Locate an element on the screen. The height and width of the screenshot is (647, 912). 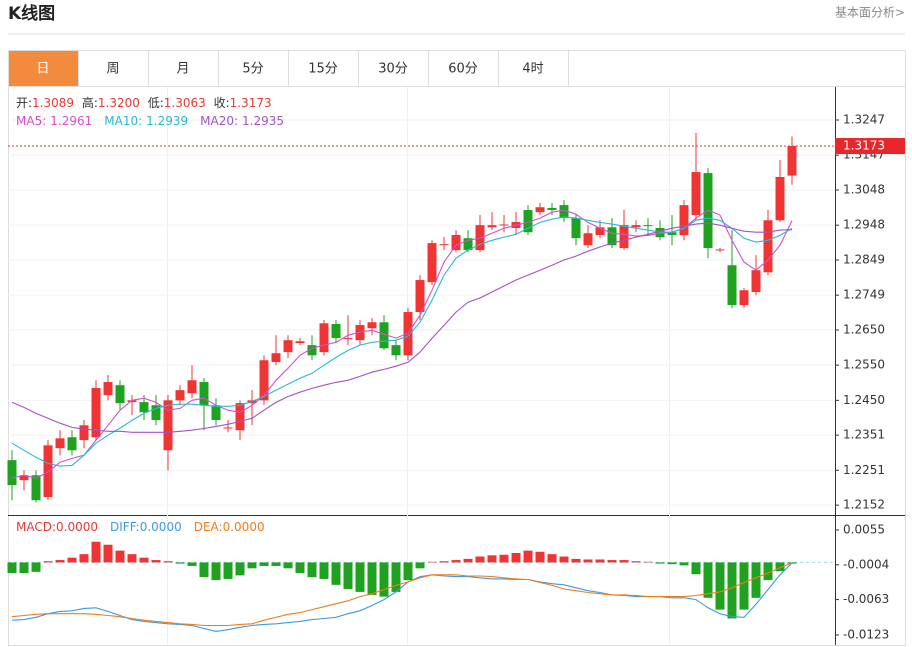
tab: 5分 is located at coordinates (253, 68).